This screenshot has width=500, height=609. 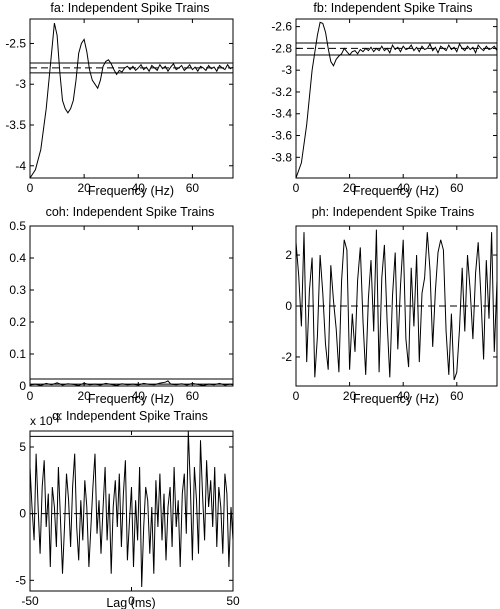 I want to click on panel-coh-ticks: 0 20 40 60 0 0.1 0.2 0.3 0.4 0.5, so click(x=121, y=311).